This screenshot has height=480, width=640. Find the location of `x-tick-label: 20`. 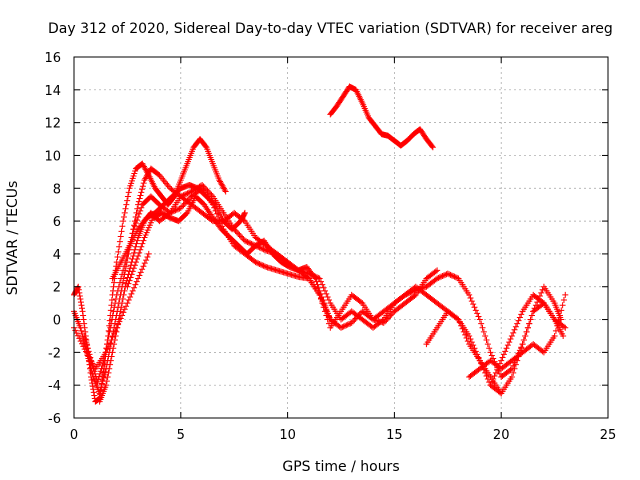

x-tick-label: 20 is located at coordinates (501, 435).